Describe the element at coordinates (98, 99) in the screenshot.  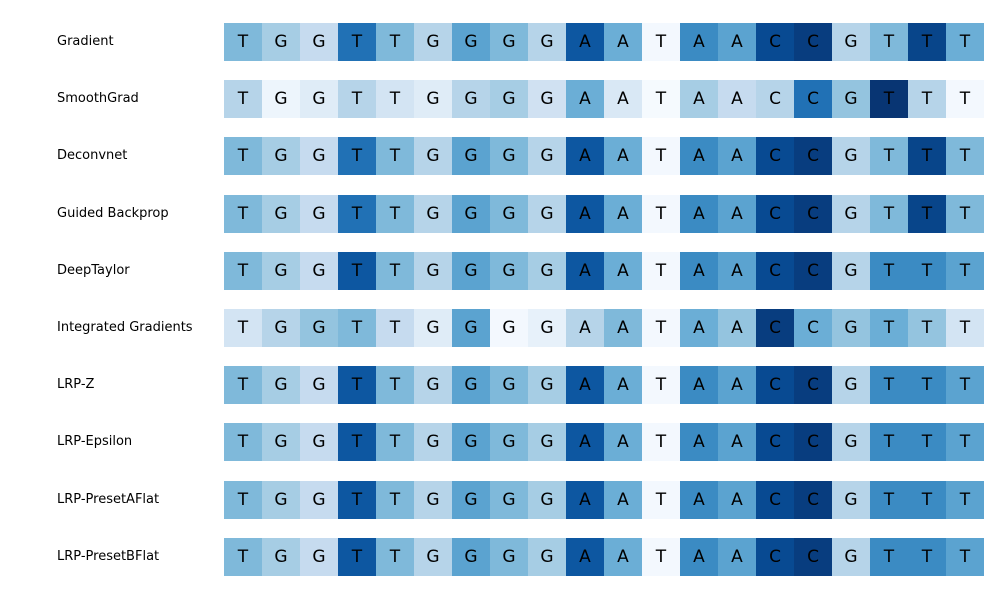
I see `row-label: SmoothGrad` at that location.